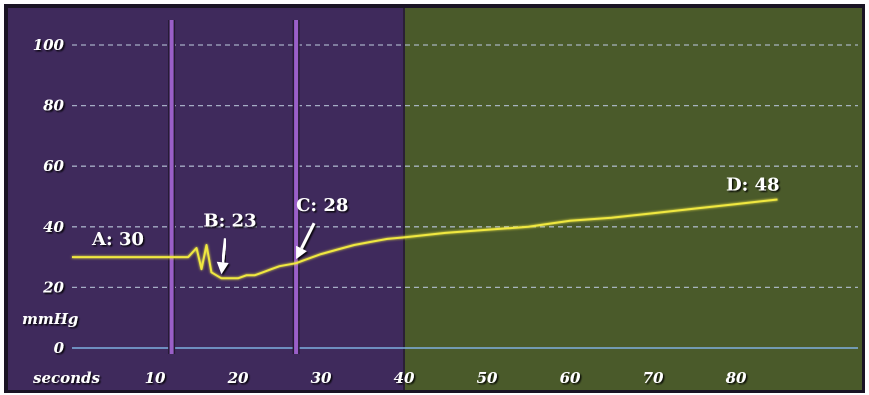  What do you see at coordinates (736, 378) in the screenshot?
I see `x-tick-label: 80` at bounding box center [736, 378].